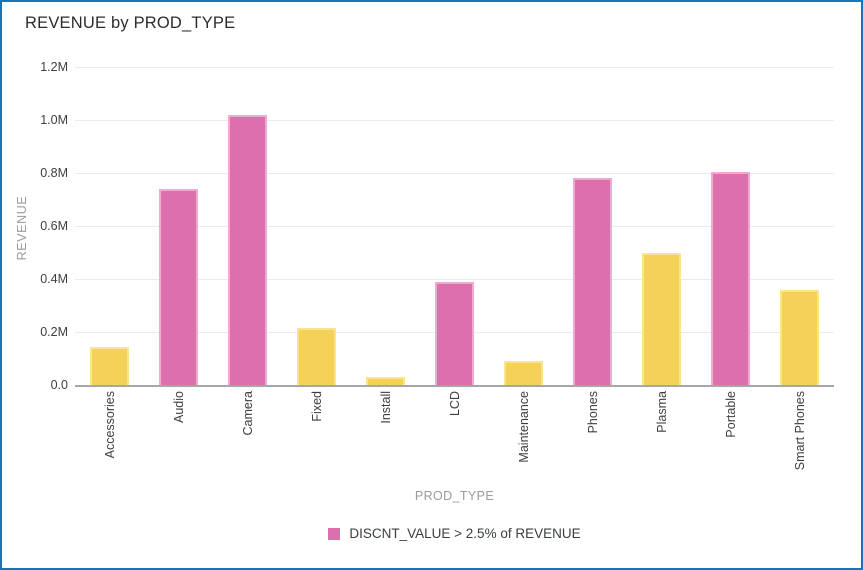  I want to click on bar-accessories, so click(109, 365).